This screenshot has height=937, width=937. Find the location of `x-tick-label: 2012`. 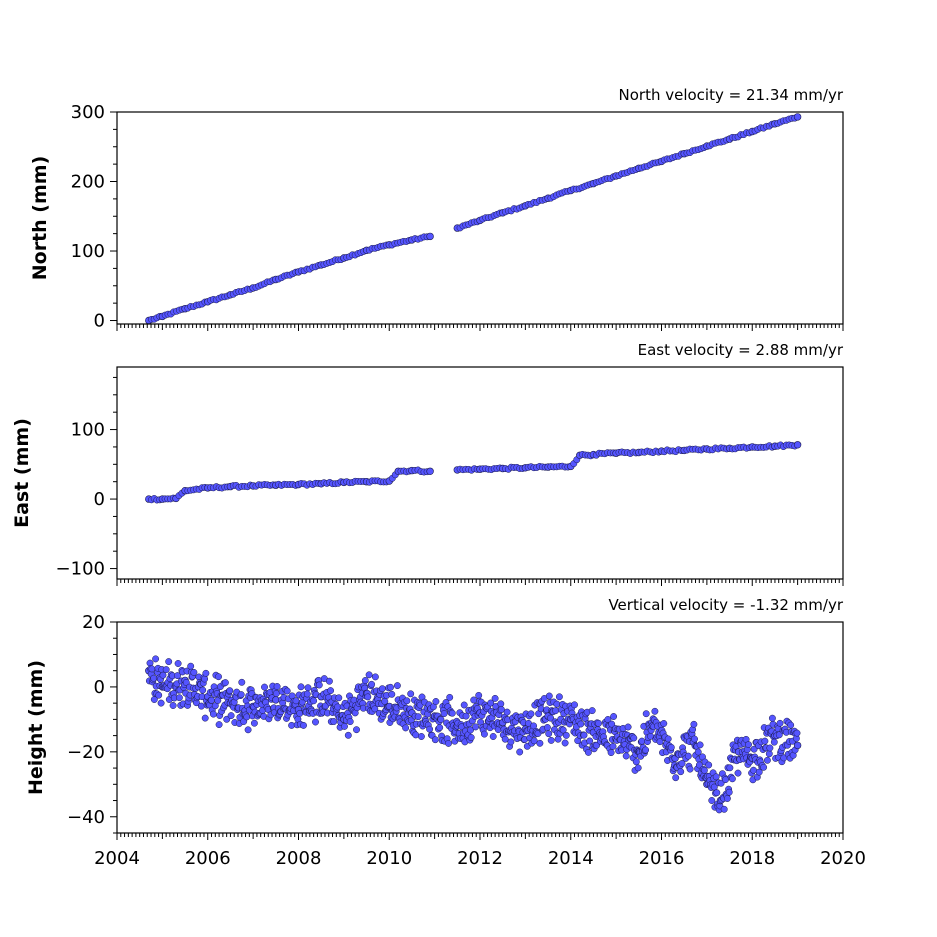

x-tick-label: 2012 is located at coordinates (480, 858).